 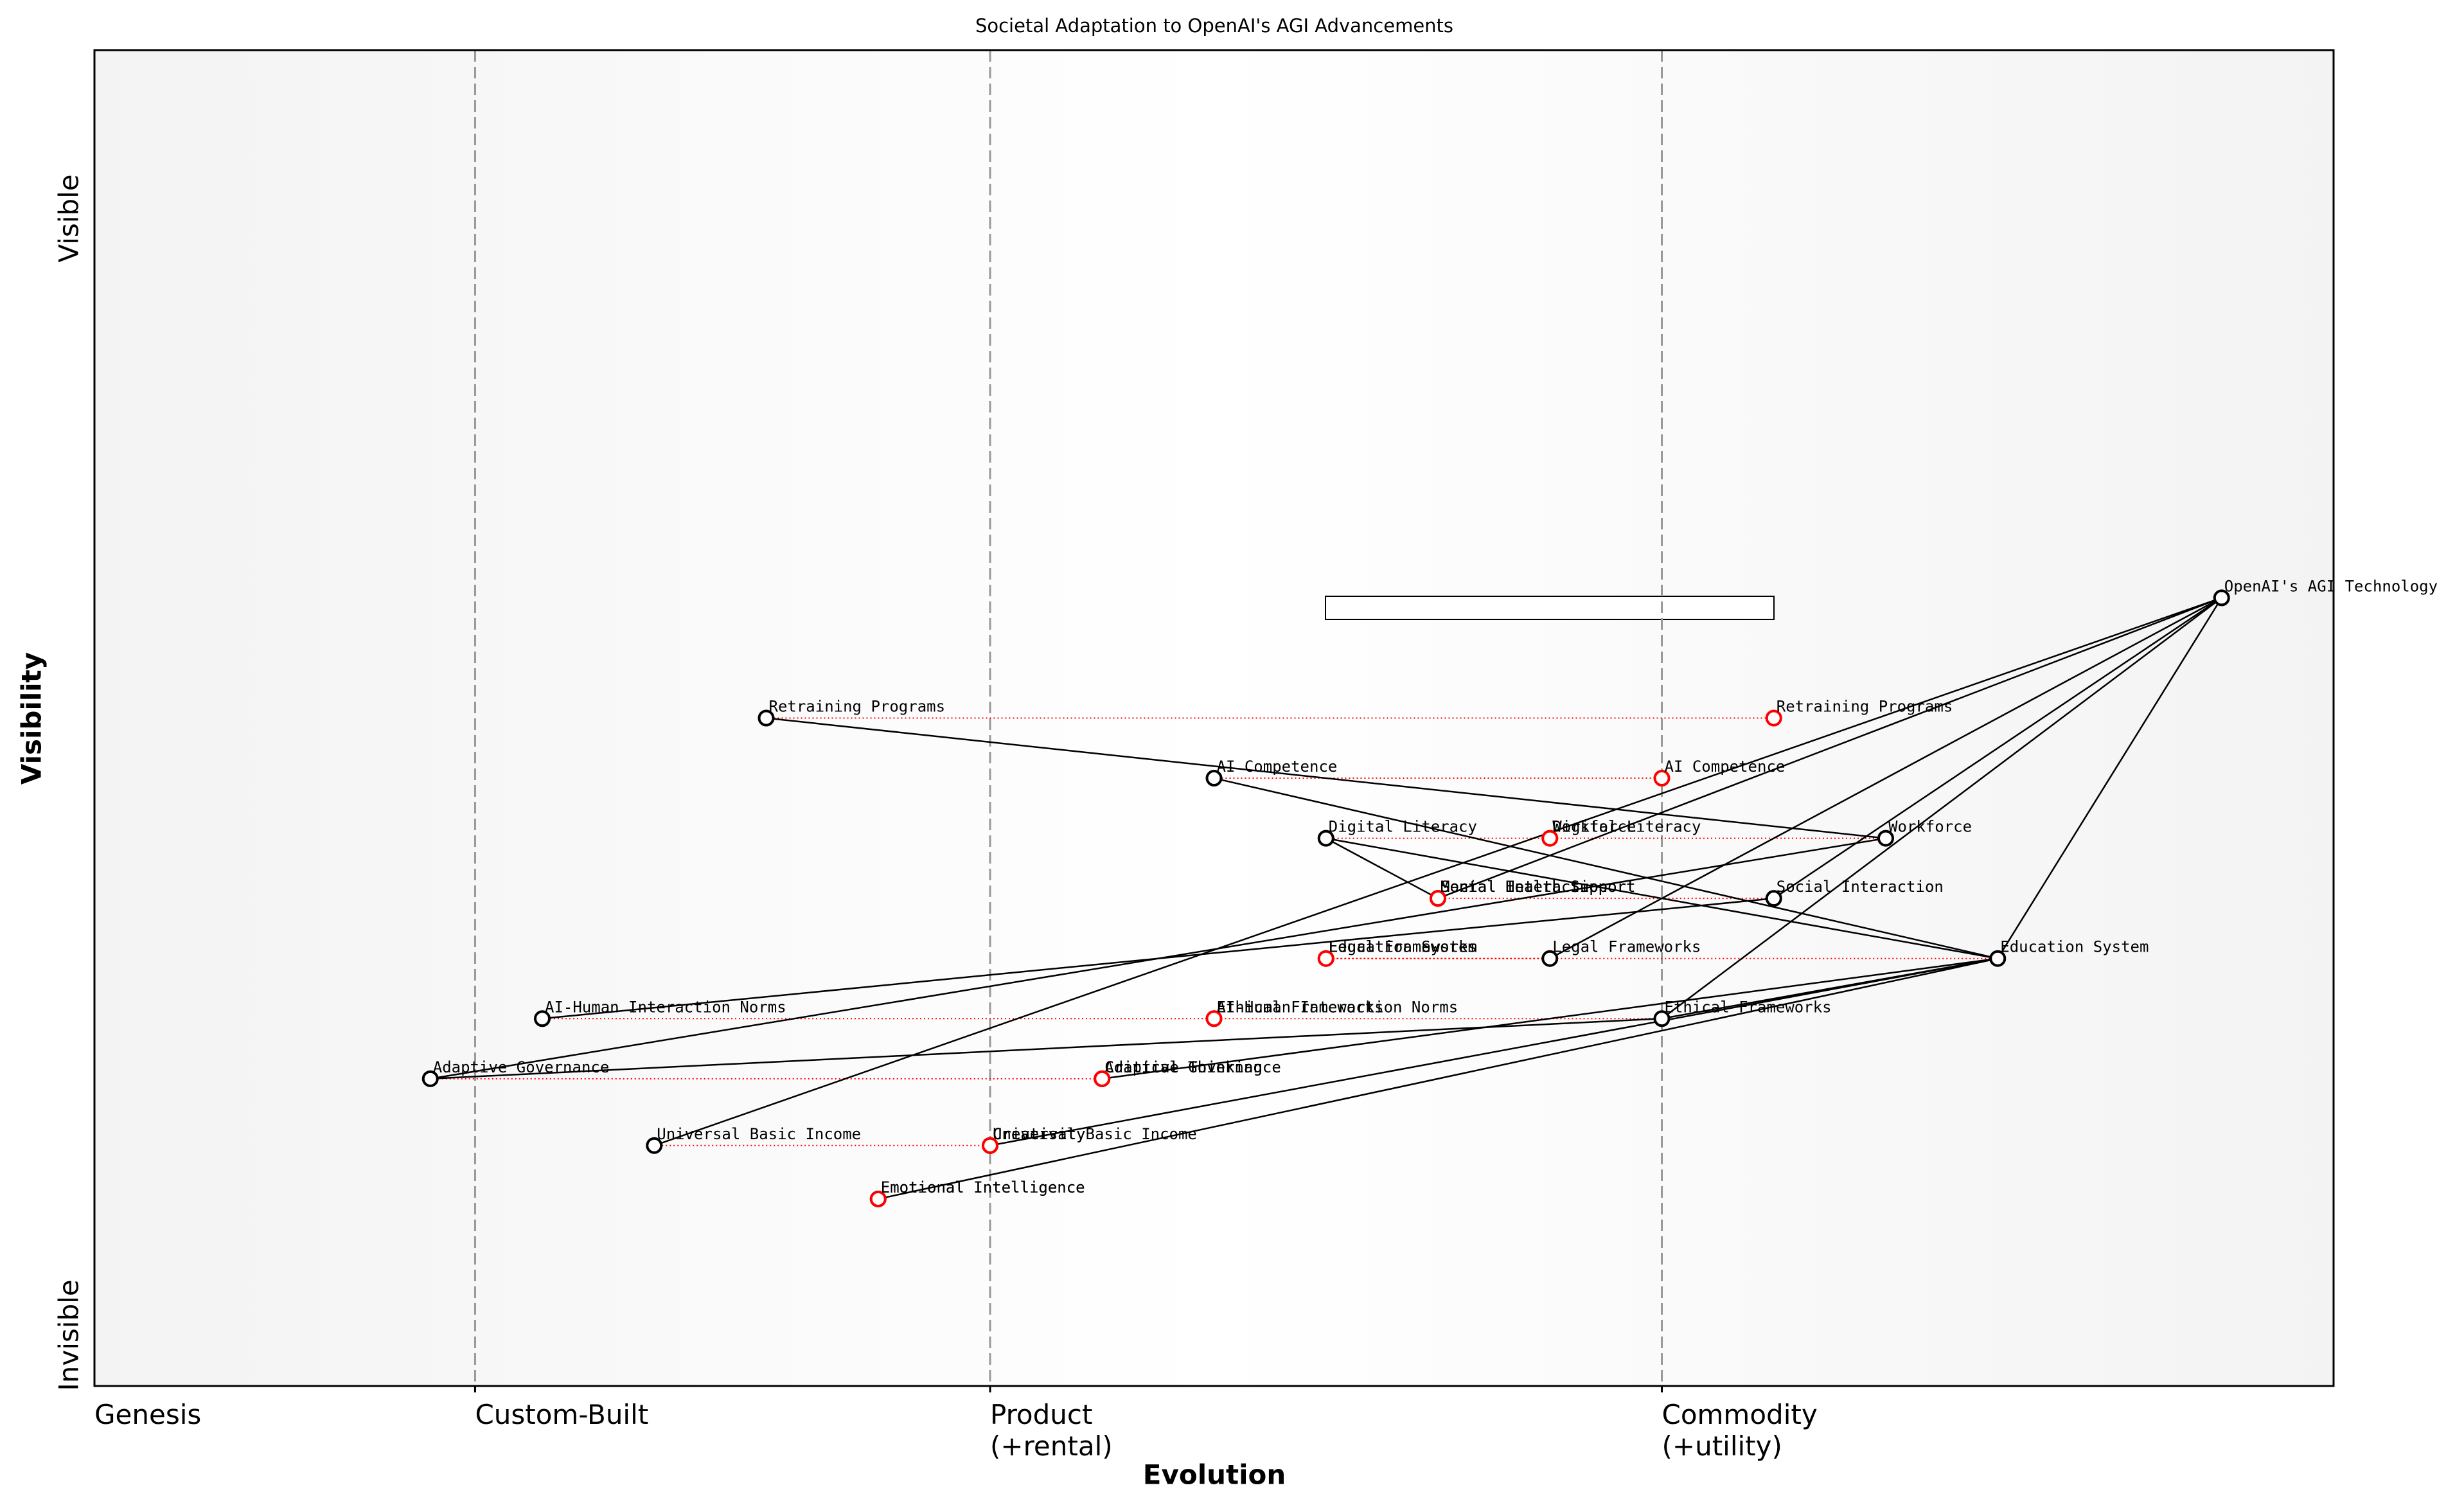 I want to click on evolved-label: AI-Human Interaction Norms, so click(x=1337, y=1007).